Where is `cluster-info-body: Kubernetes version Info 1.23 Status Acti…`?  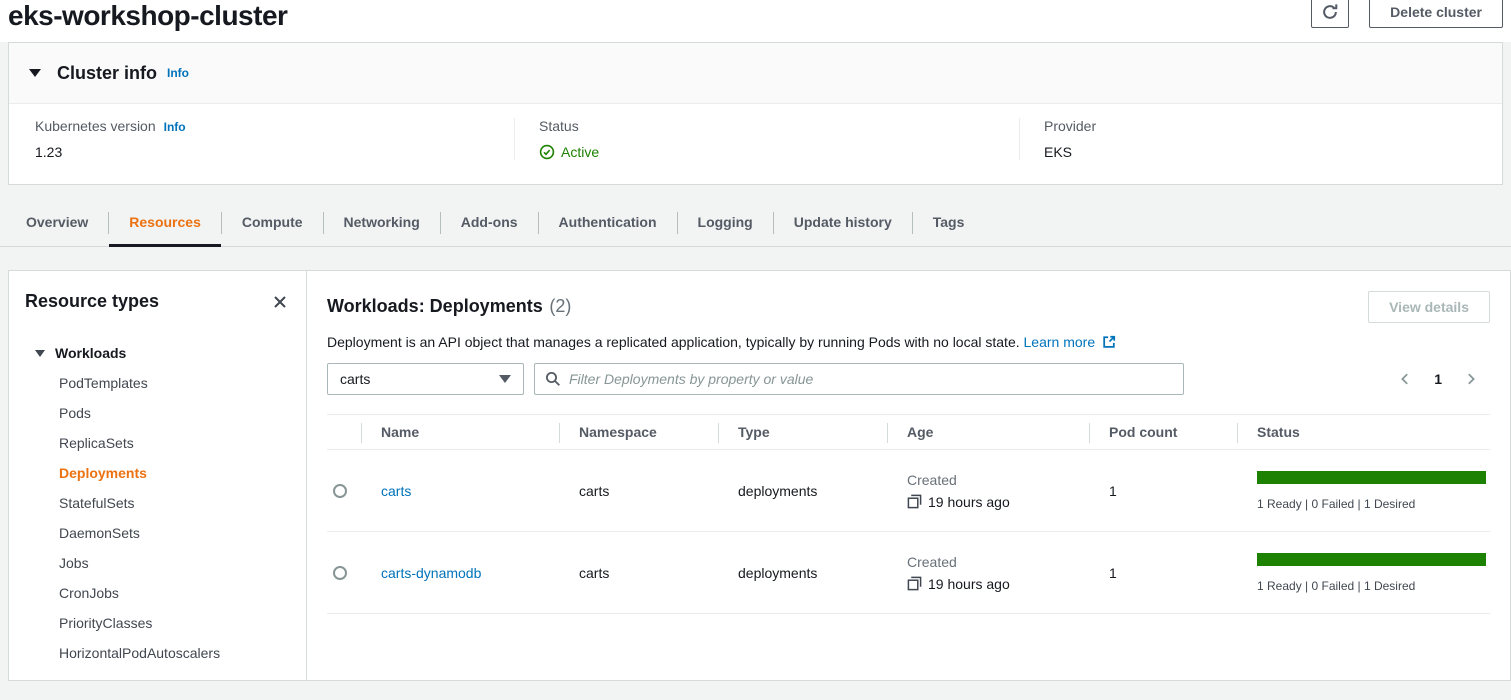
cluster-info-body: Kubernetes version Info 1.23 Status Acti… is located at coordinates (755, 144).